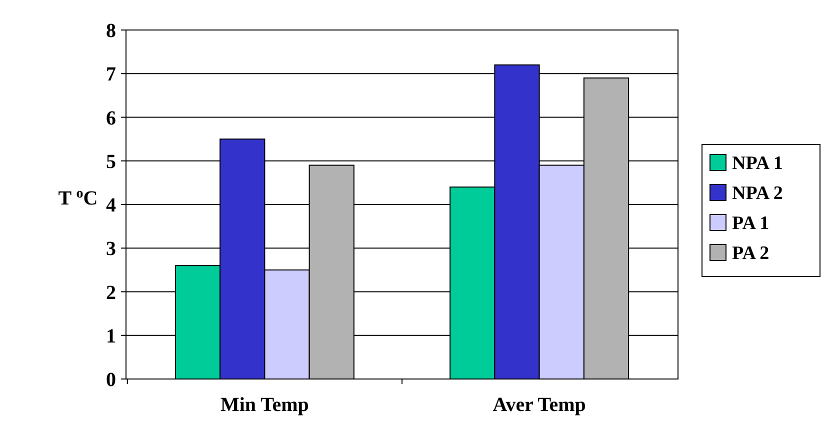 Image resolution: width=836 pixels, height=439 pixels. What do you see at coordinates (111, 118) in the screenshot?
I see `y-tick-label: 6` at bounding box center [111, 118].